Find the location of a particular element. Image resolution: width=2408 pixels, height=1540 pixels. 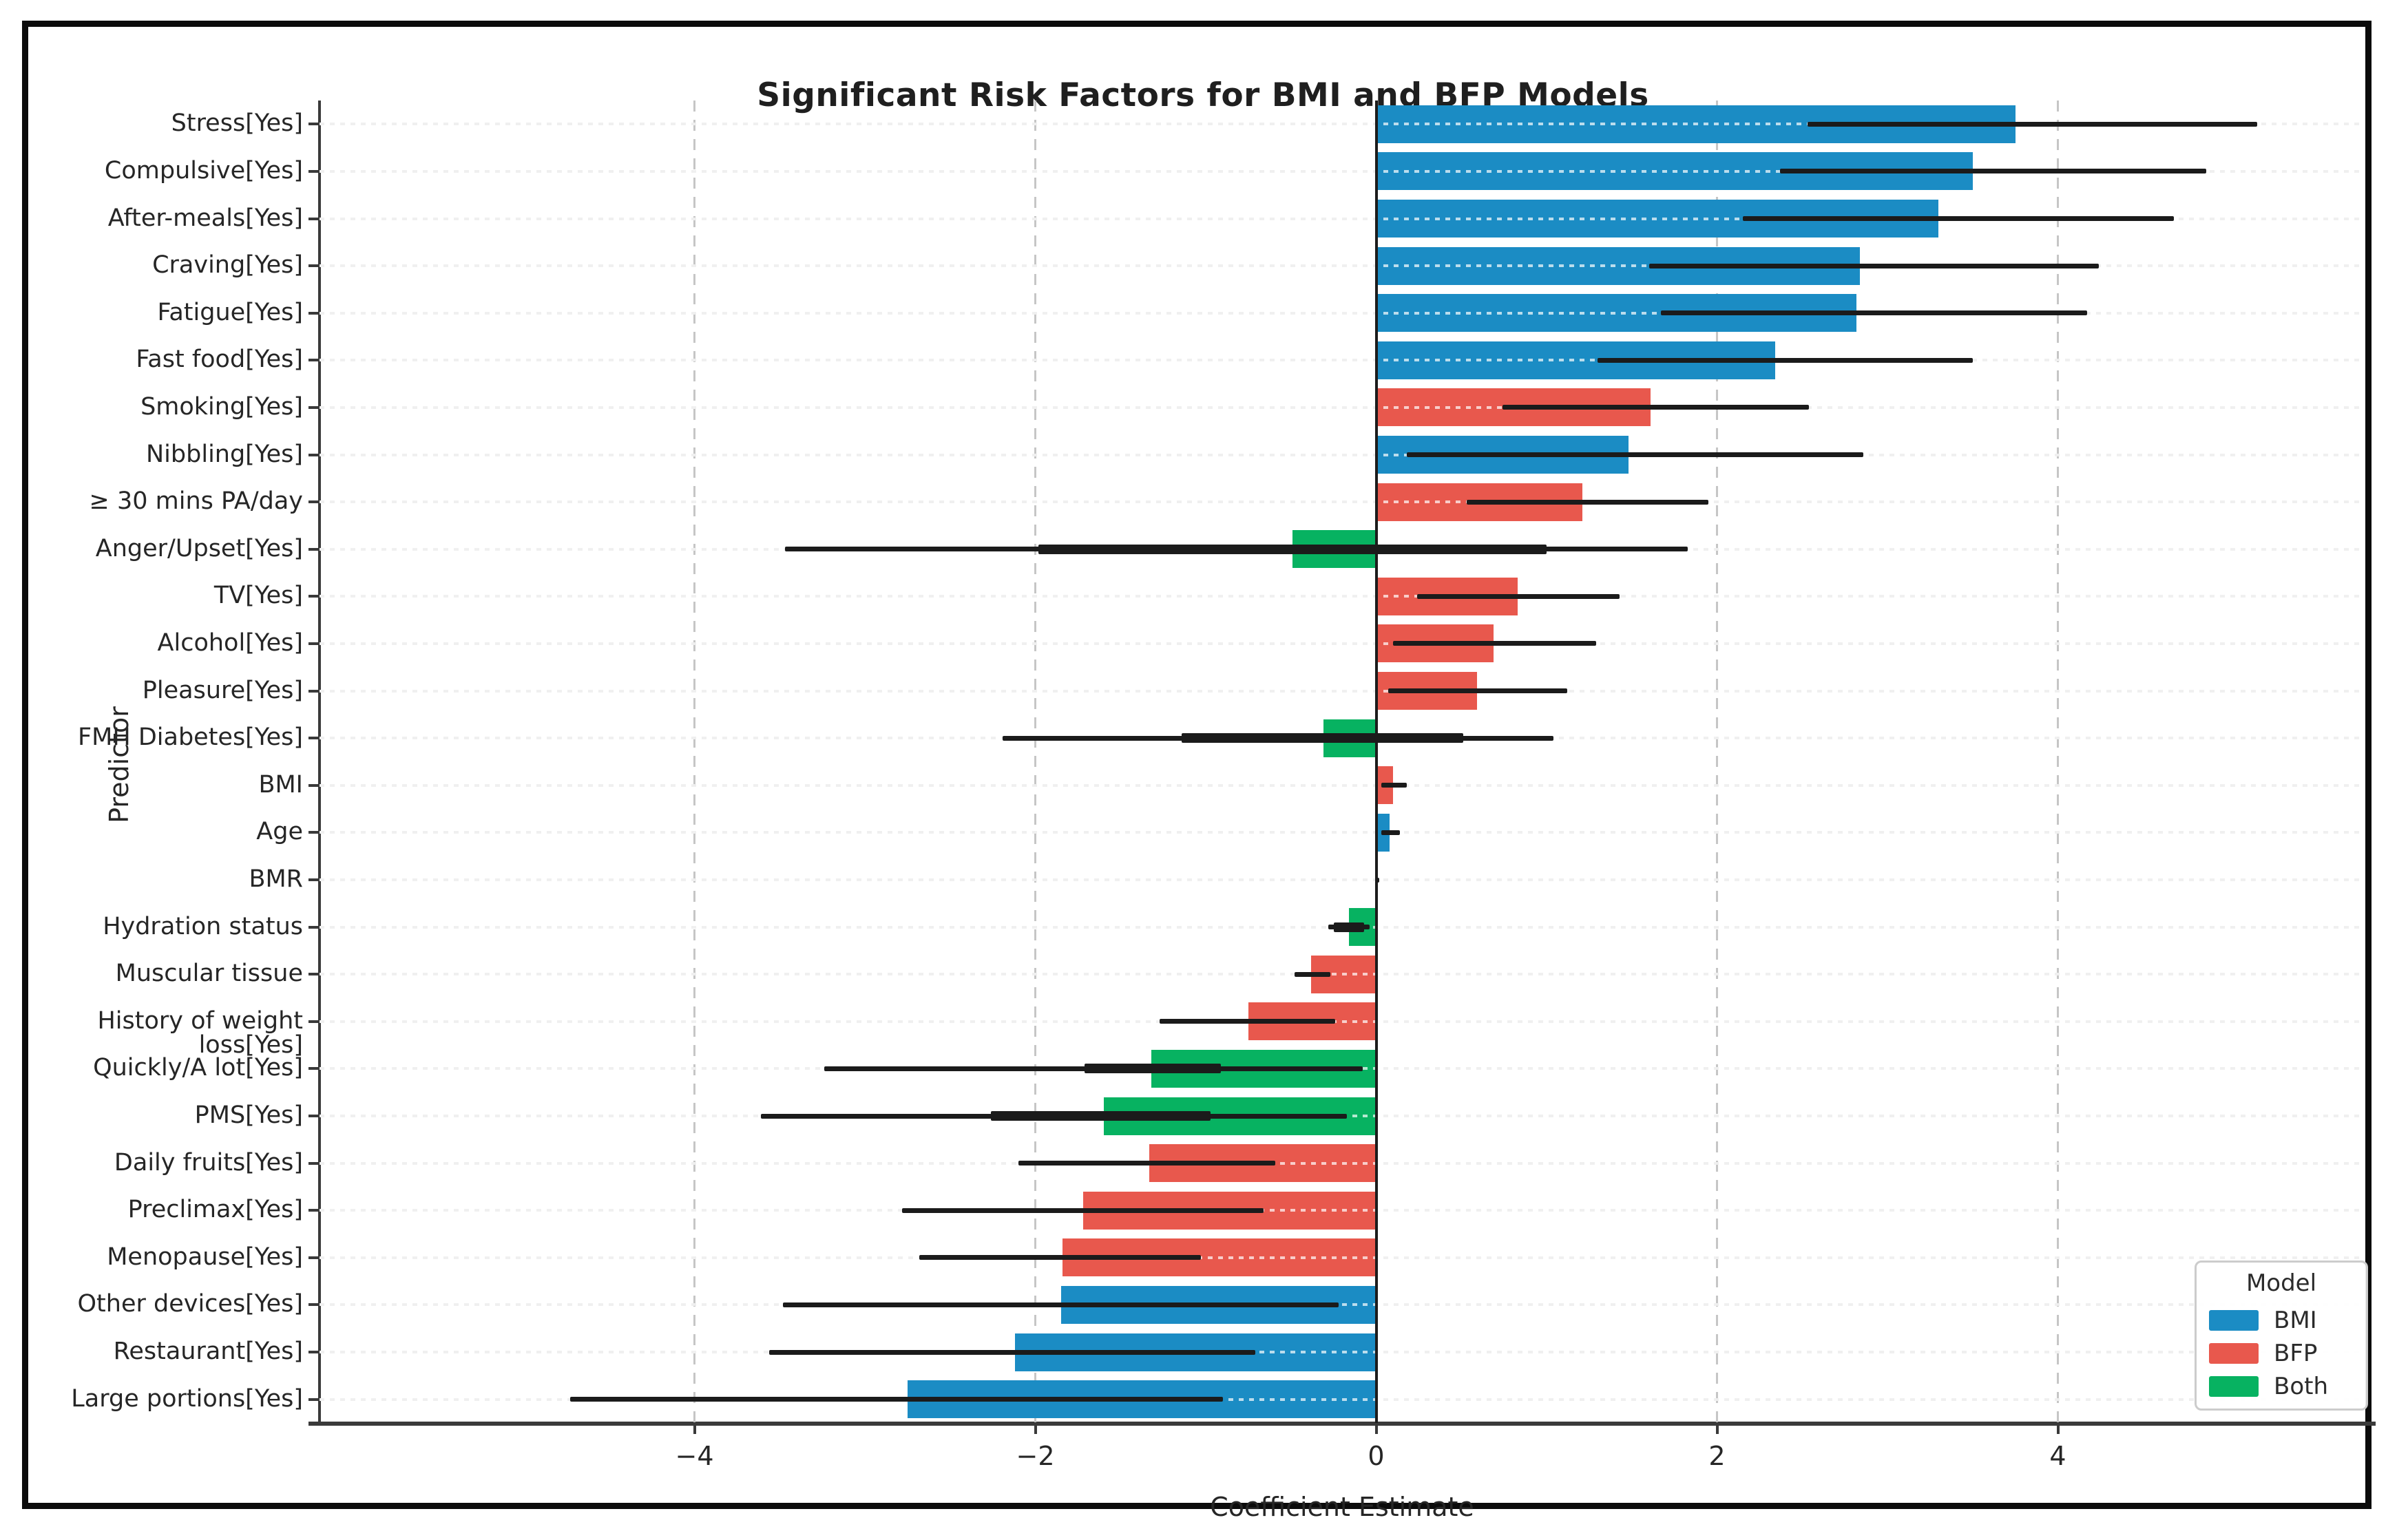

legend-swatch-bfp is located at coordinates (2234, 1354).